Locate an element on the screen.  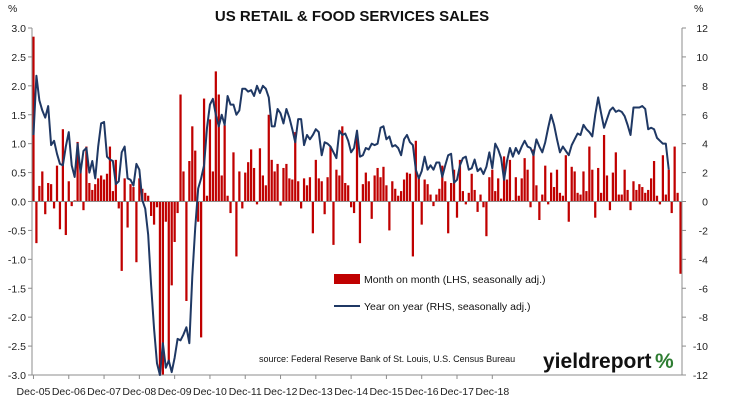
left-tick-label: -0.5 is located at coordinates (17, 231).